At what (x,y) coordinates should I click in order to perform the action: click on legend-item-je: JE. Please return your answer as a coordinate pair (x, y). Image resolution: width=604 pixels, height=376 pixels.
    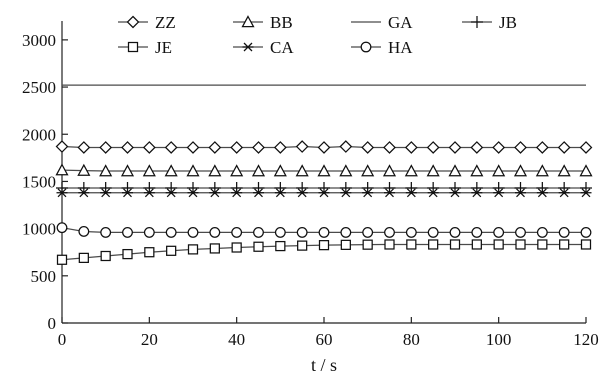
    Looking at the image, I should click on (145, 47).